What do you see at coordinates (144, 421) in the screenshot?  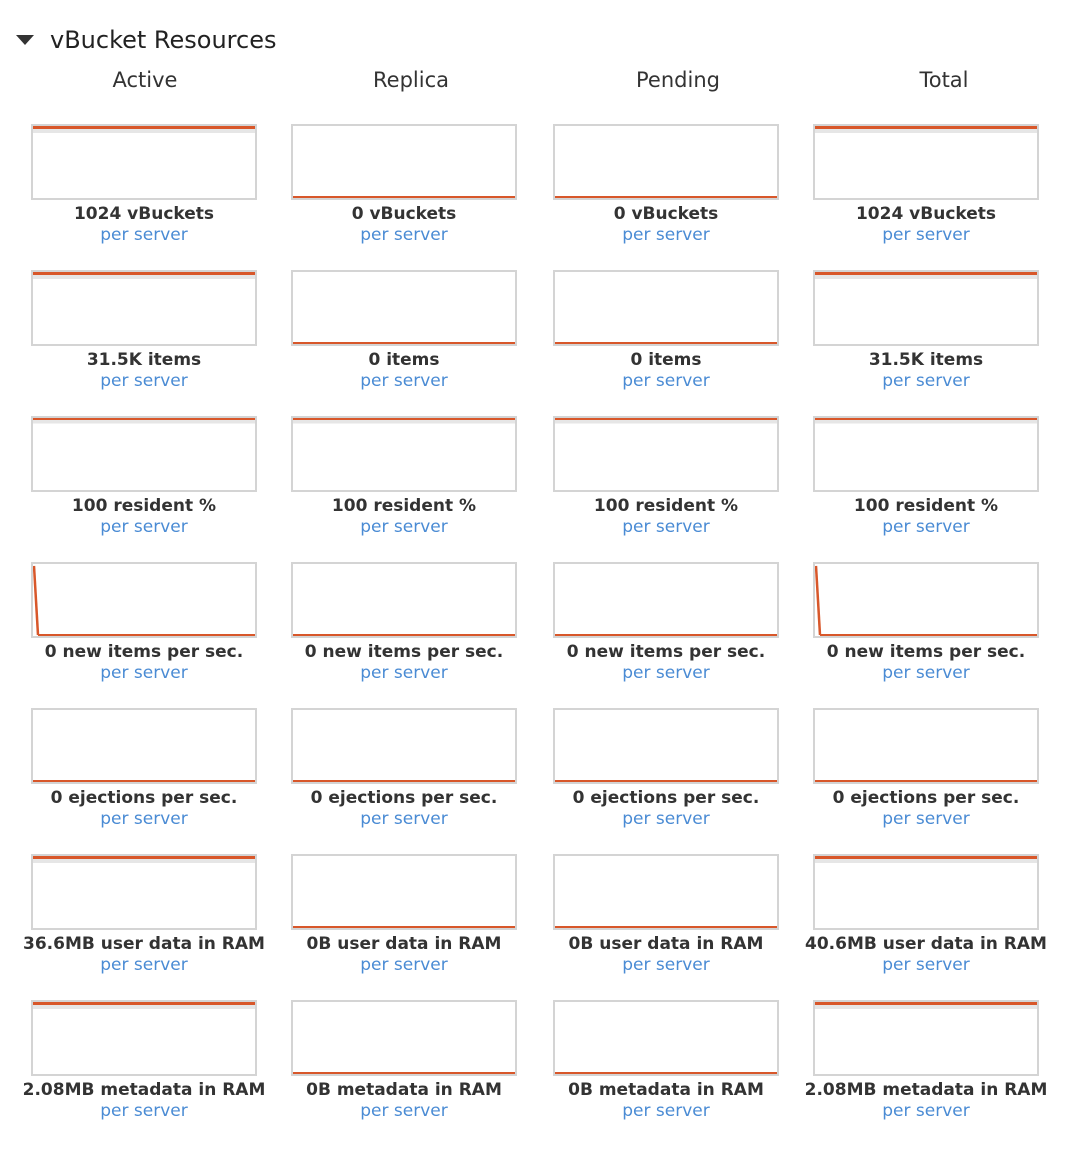 I see `sparkline-resident-active` at bounding box center [144, 421].